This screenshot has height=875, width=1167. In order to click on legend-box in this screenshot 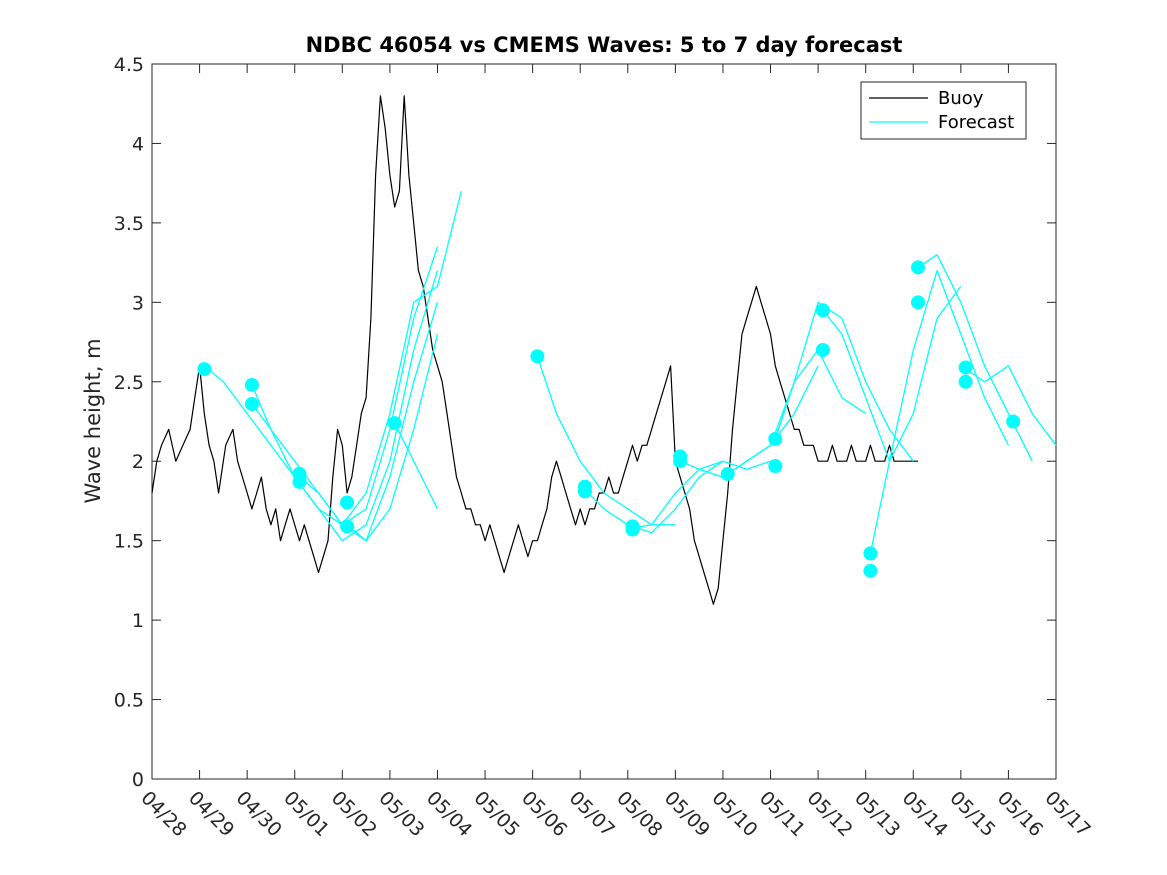, I will do `click(943, 110)`.